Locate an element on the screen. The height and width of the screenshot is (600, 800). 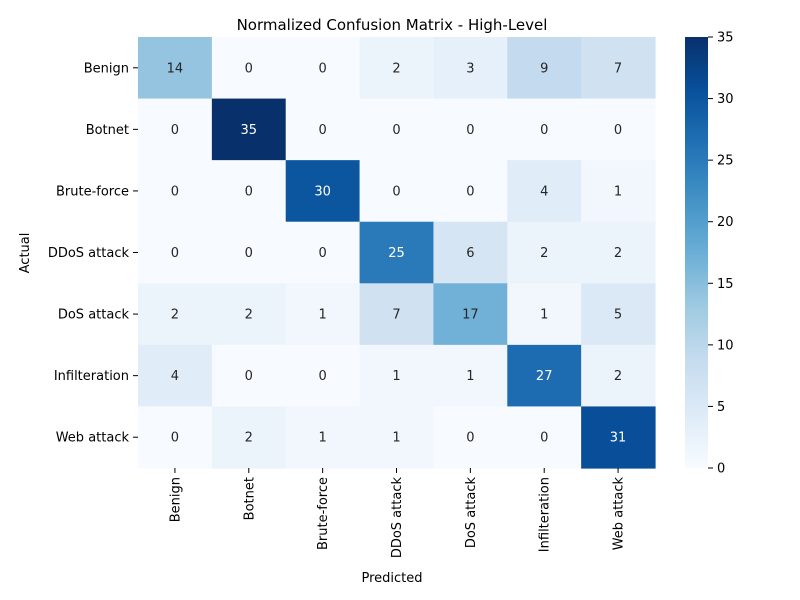
cell-value-label: 35 is located at coordinates (249, 130).